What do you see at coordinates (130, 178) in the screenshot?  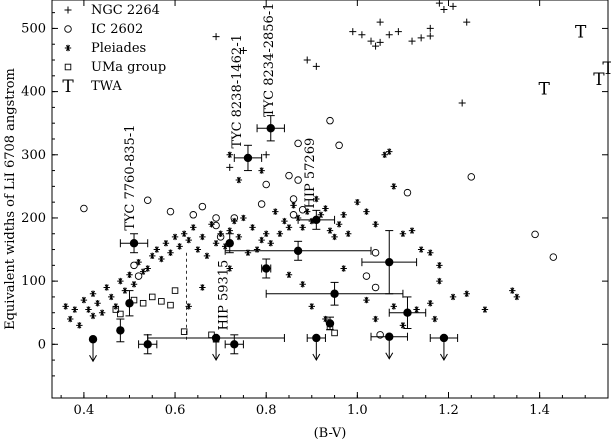 I see `annotation-label: TYC 7760-835-1` at bounding box center [130, 178].